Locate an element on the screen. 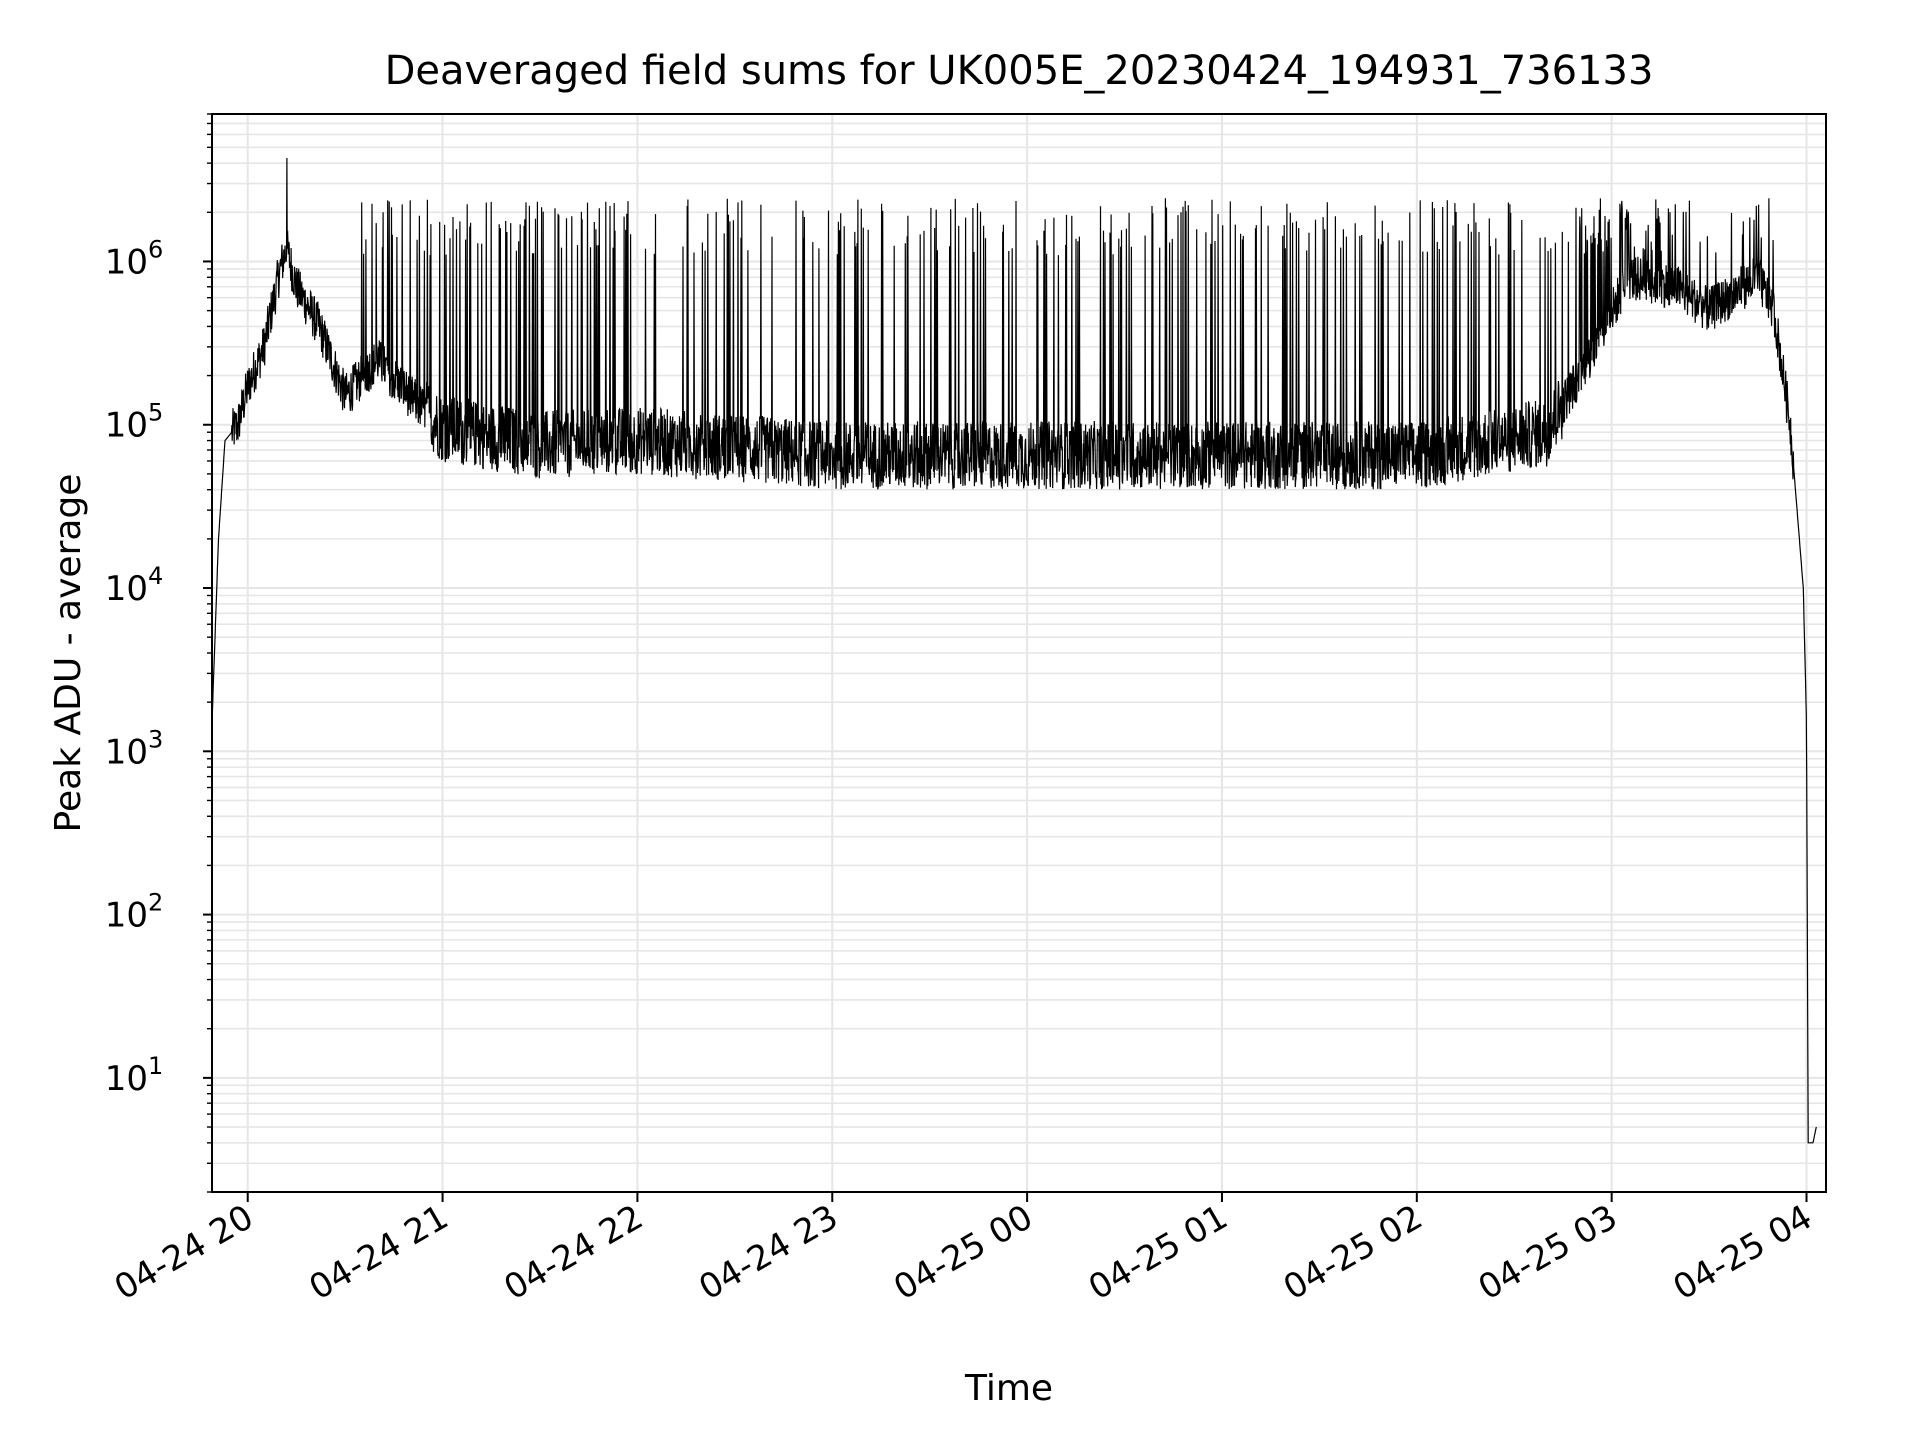 This screenshot has width=1920, height=1440. x-tick-label: 04-24 22 is located at coordinates (574, 1252).